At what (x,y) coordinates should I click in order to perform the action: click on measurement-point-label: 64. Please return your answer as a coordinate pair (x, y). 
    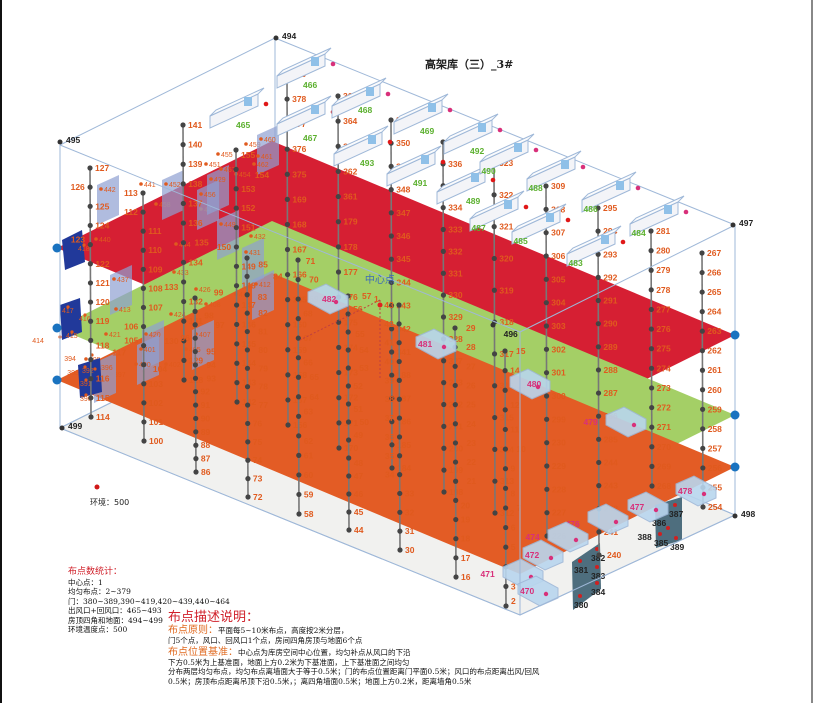
    Looking at the image, I should click on (315, 397).